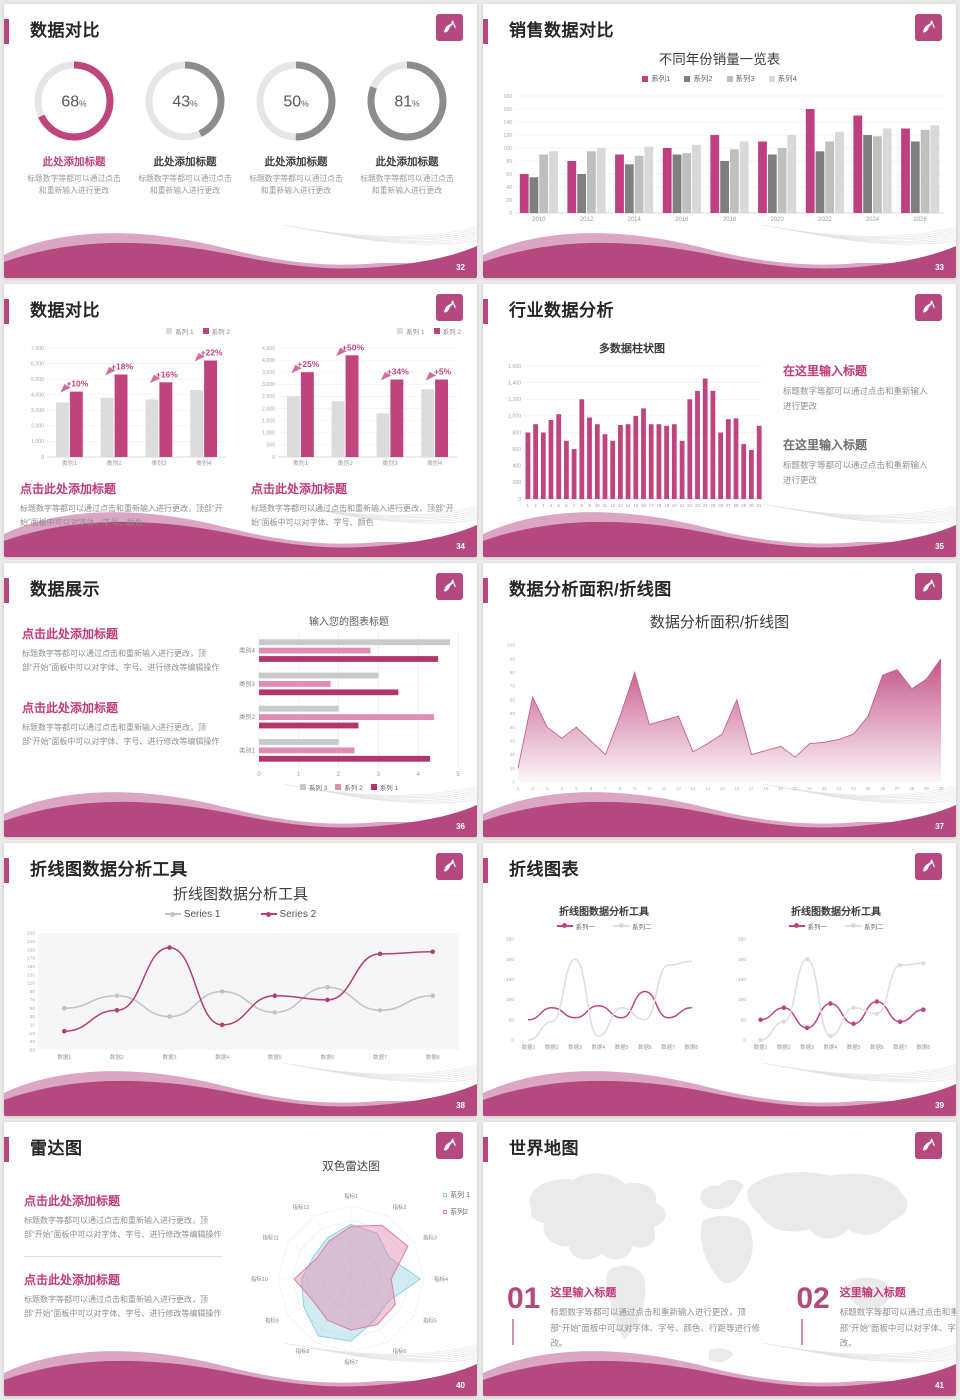 The height and width of the screenshot is (1400, 960). Describe the element at coordinates (628, 505) in the screenshot. I see `svg-text: 14` at that location.